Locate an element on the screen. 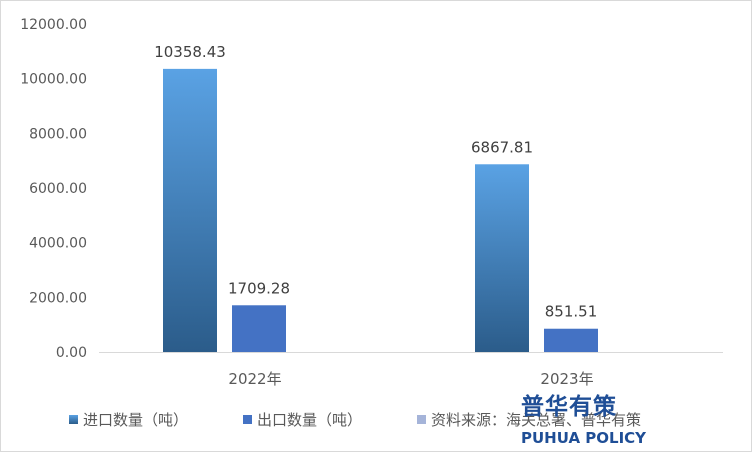 The width and height of the screenshot is (752, 452). watermark-logo-en: PUHUA POLICY is located at coordinates (584, 438).